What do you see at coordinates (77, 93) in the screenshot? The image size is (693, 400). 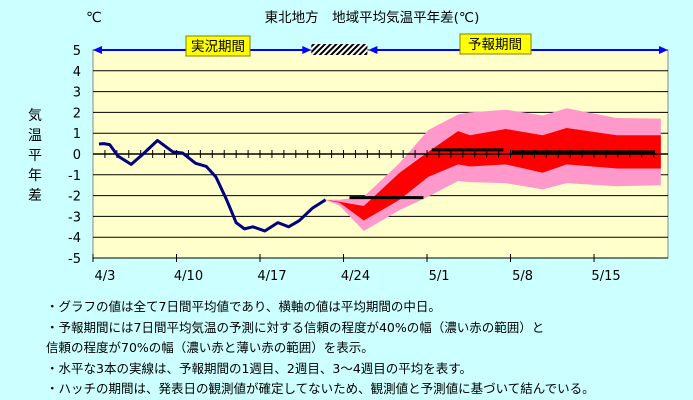 I see `y-tick-label: 3` at bounding box center [77, 93].